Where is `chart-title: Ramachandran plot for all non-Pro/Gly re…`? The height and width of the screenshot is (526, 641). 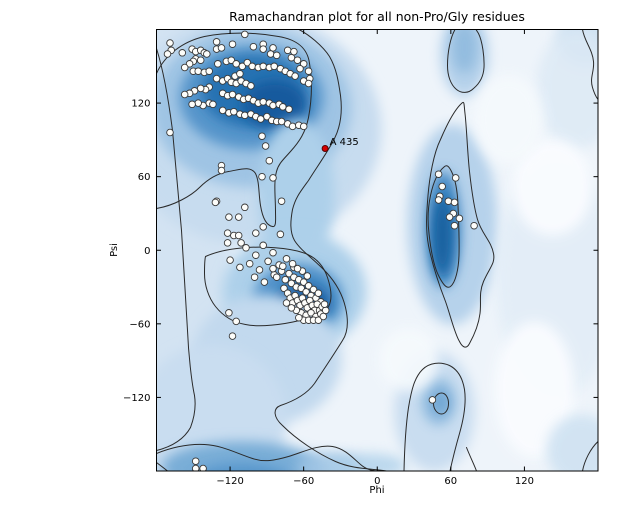 chart-title: Ramachandran plot for all non-Pro/Gly re… is located at coordinates (377, 16).